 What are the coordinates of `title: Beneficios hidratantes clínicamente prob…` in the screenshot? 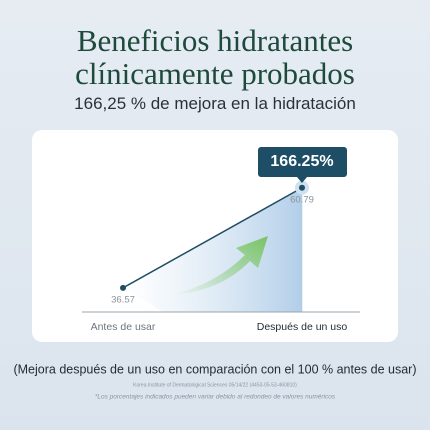 It's located at (215, 57).